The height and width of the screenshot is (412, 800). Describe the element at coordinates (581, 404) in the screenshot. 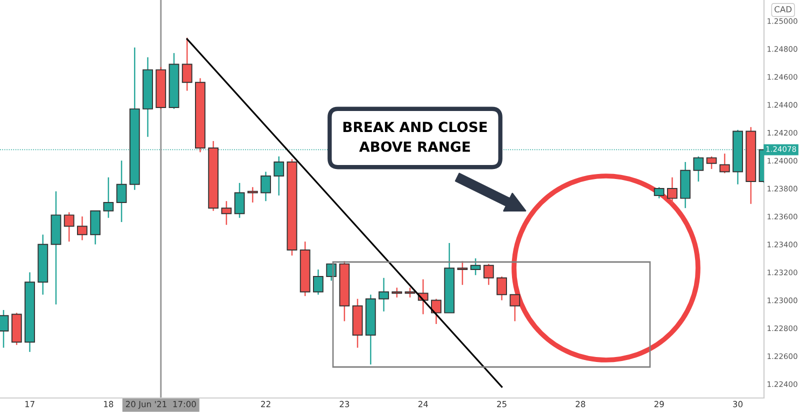

I see `x-tick-label: 28` at that location.